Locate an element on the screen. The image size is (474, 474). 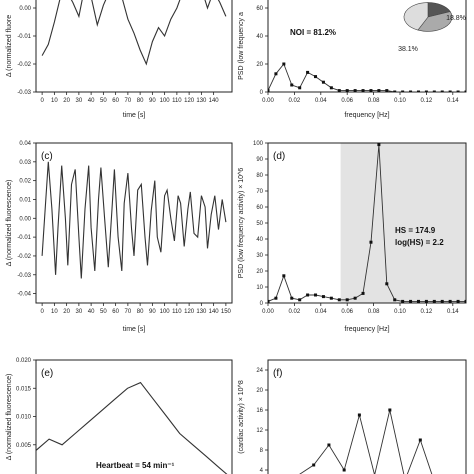
y-tick-label: 4 is located at coordinates (262, 471).